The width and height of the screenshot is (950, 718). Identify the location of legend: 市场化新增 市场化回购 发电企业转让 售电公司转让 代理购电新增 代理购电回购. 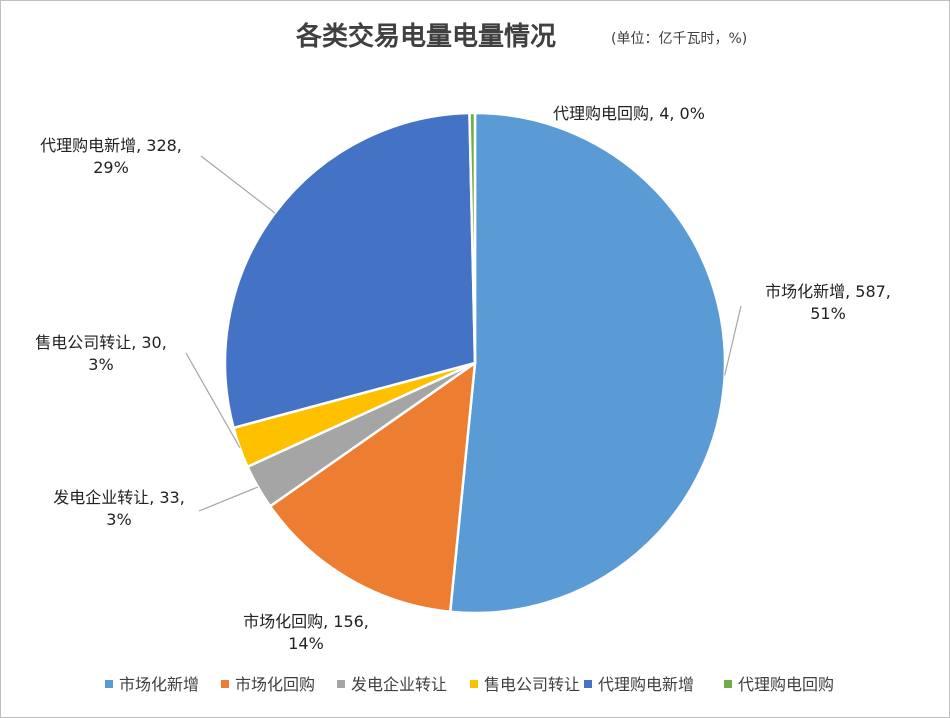
(469, 684).